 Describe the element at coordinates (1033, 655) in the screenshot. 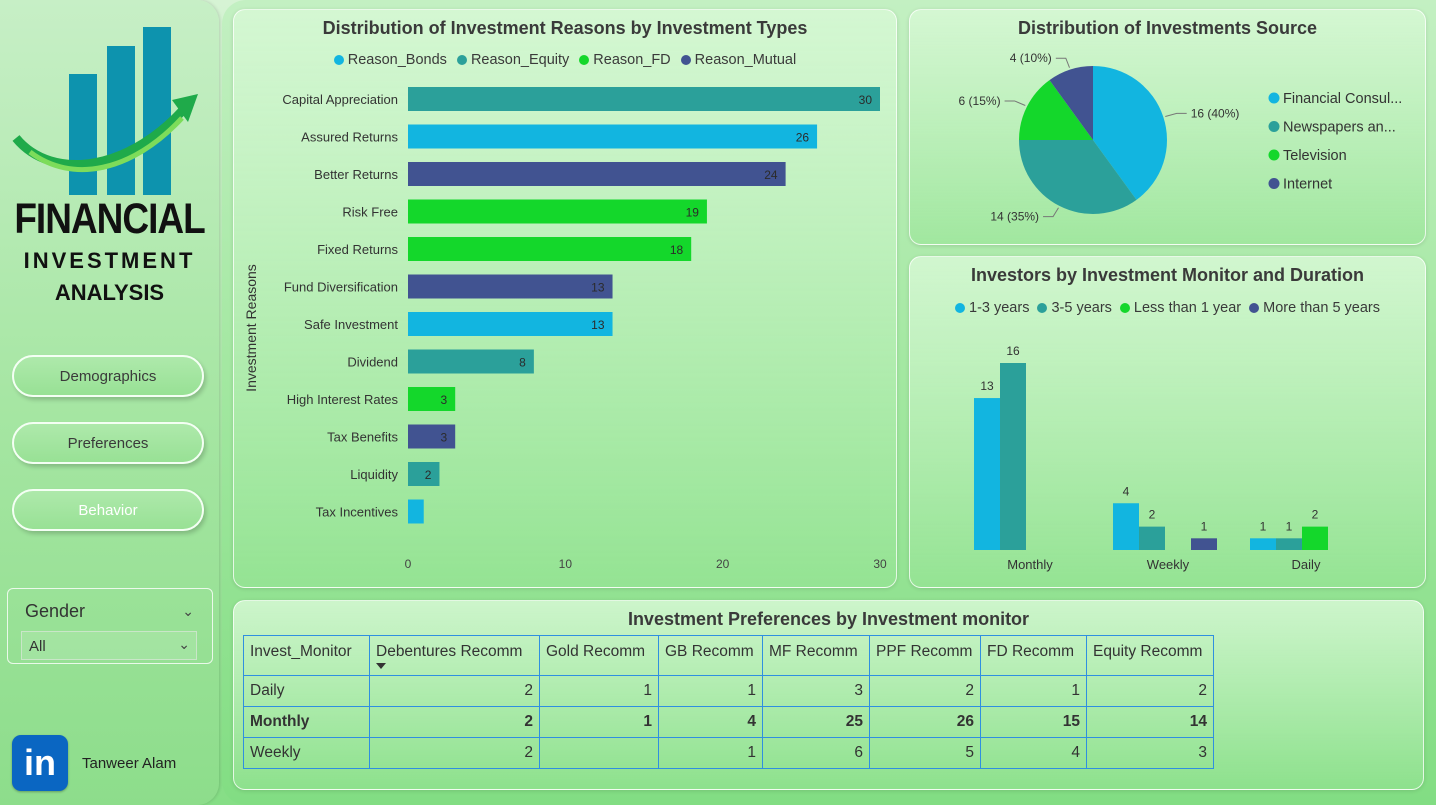

I see `column-header-fd-recomm: FD Recomm` at that location.